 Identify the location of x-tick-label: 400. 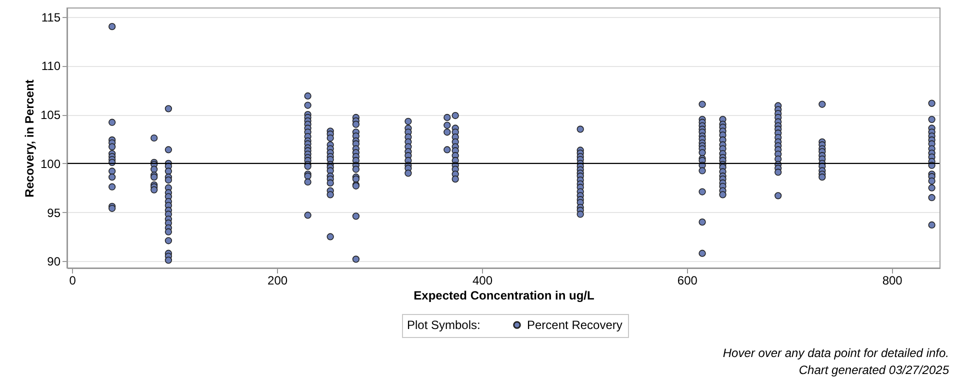
(482, 281).